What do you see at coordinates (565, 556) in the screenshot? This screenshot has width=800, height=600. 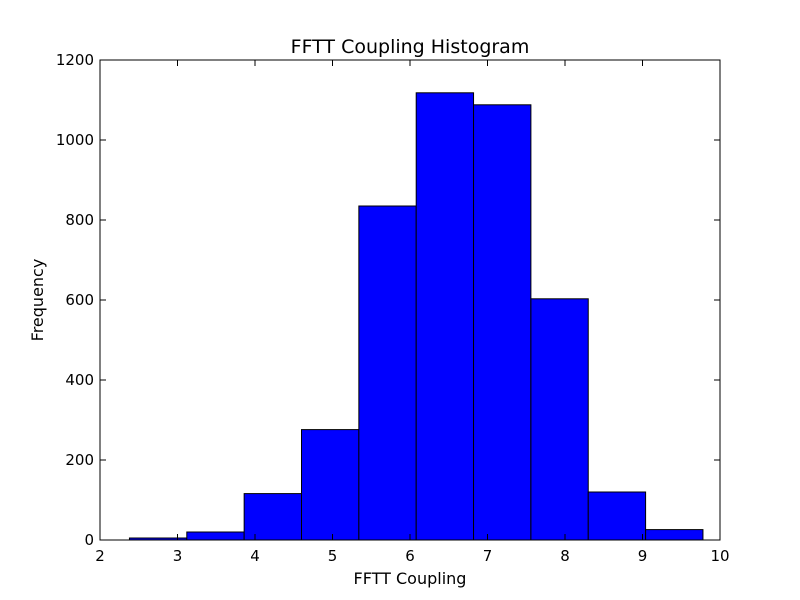 I see `x-tick-label: 8` at bounding box center [565, 556].